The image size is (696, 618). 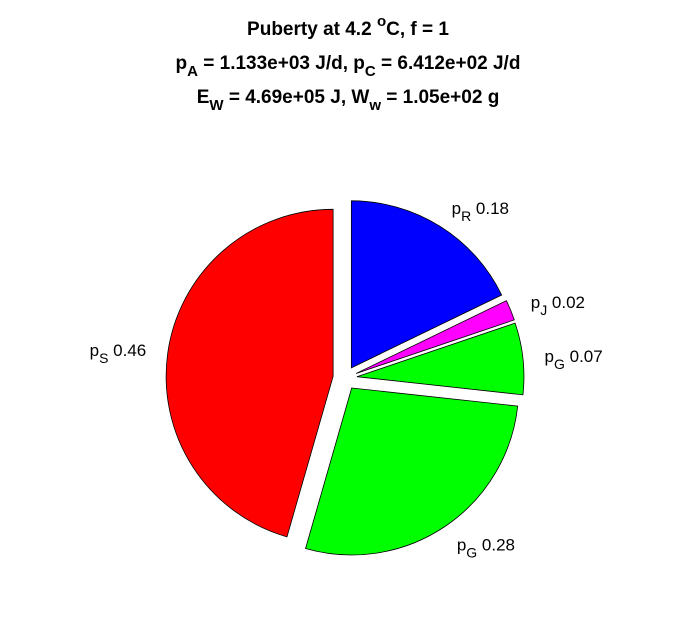 I want to click on slice-label: pG 0.07, so click(x=574, y=359).